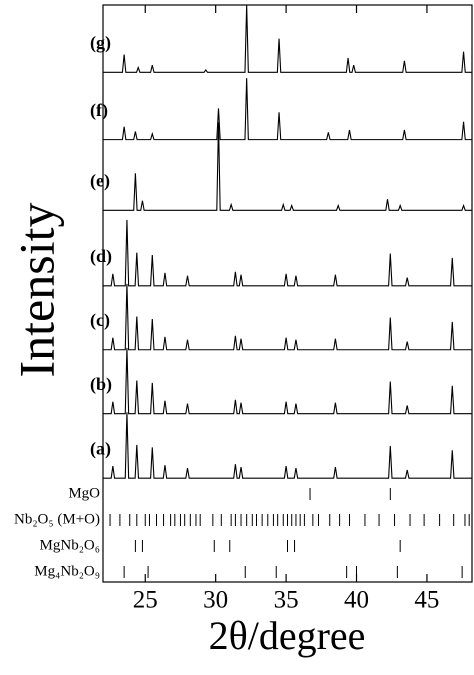 Image resolution: width=474 pixels, height=675 pixels. Describe the element at coordinates (101, 256) in the screenshot. I see `pattern-label: (d)` at that location.